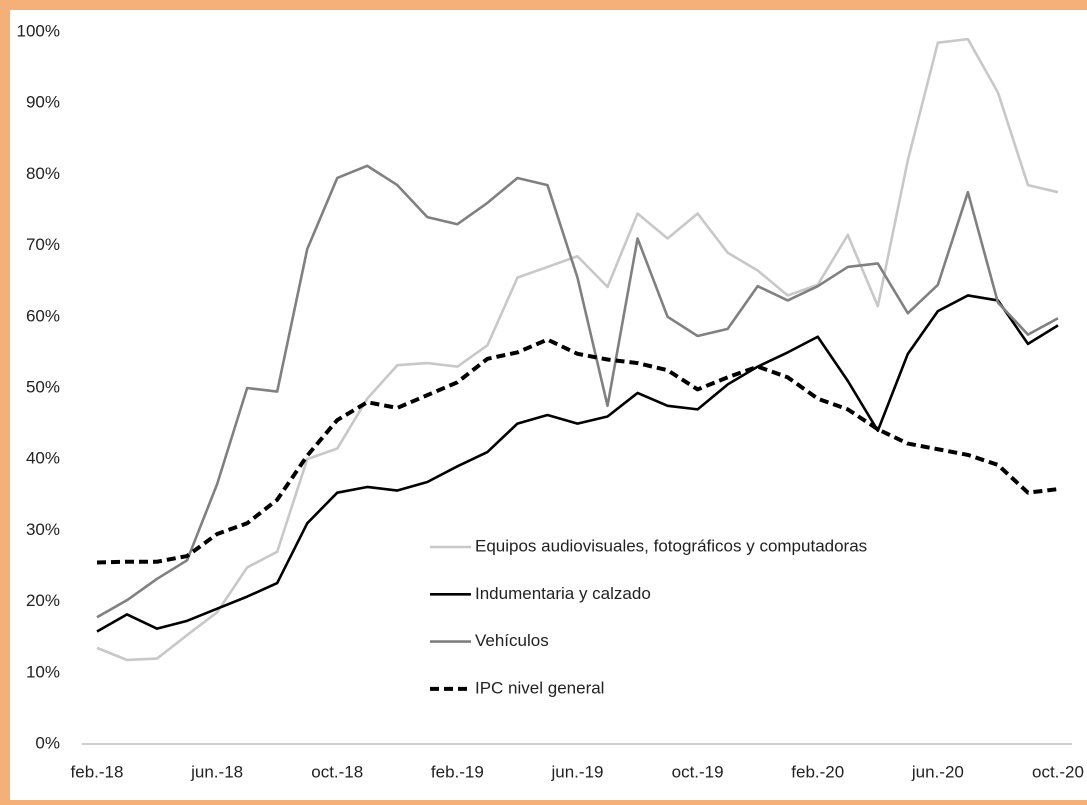 Image resolution: width=1087 pixels, height=805 pixels. Describe the element at coordinates (43, 529) in the screenshot. I see `y-tick-label: 30%` at that location.